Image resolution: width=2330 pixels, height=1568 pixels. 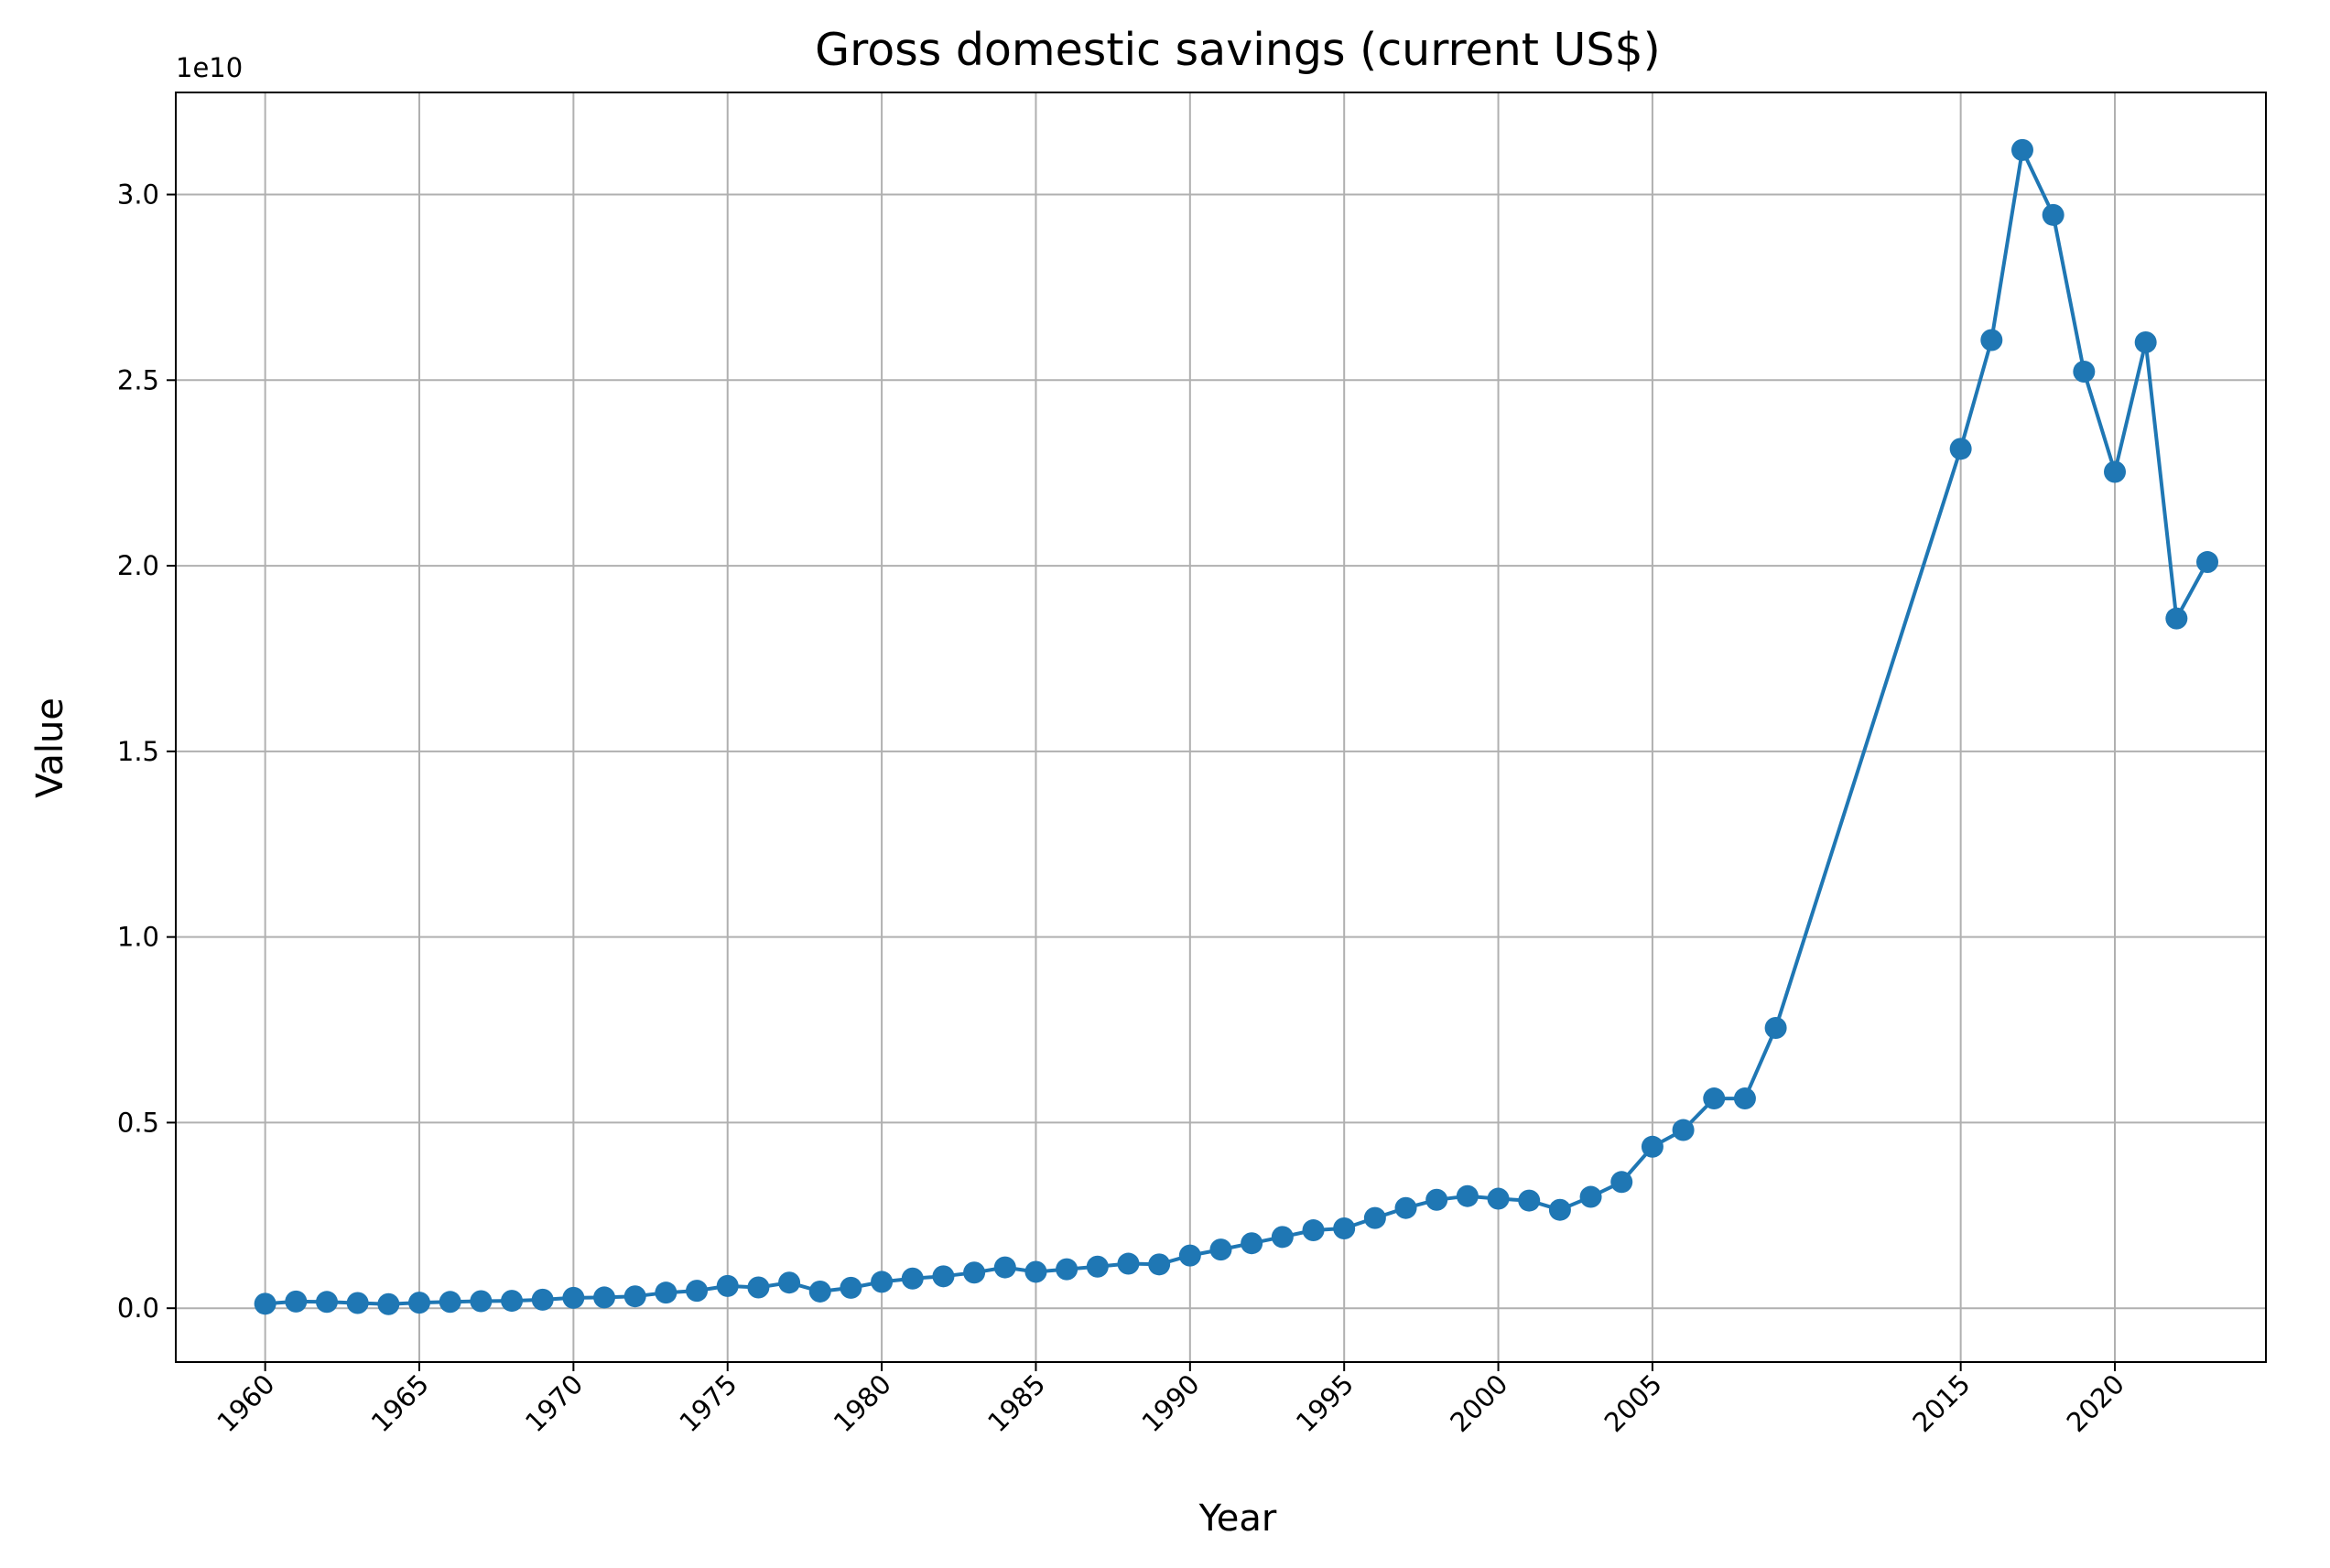 I want to click on y-axis-title: Value, so click(x=50, y=747).